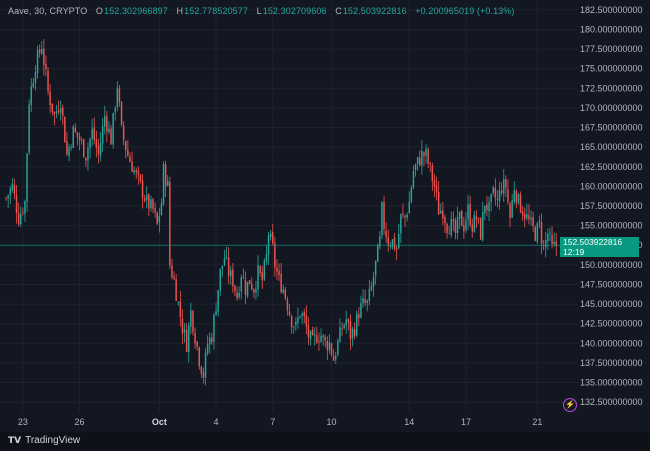 The height and width of the screenshot is (451, 650). Describe the element at coordinates (570, 405) in the screenshot. I see `lightning-icon: ⚡` at that location.